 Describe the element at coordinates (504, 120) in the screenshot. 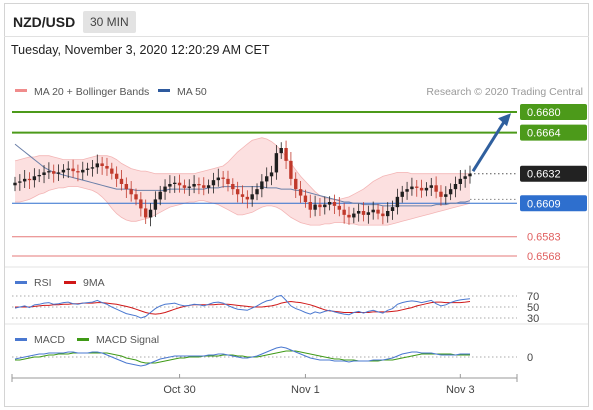

I see `forecast-arrow-head` at that location.